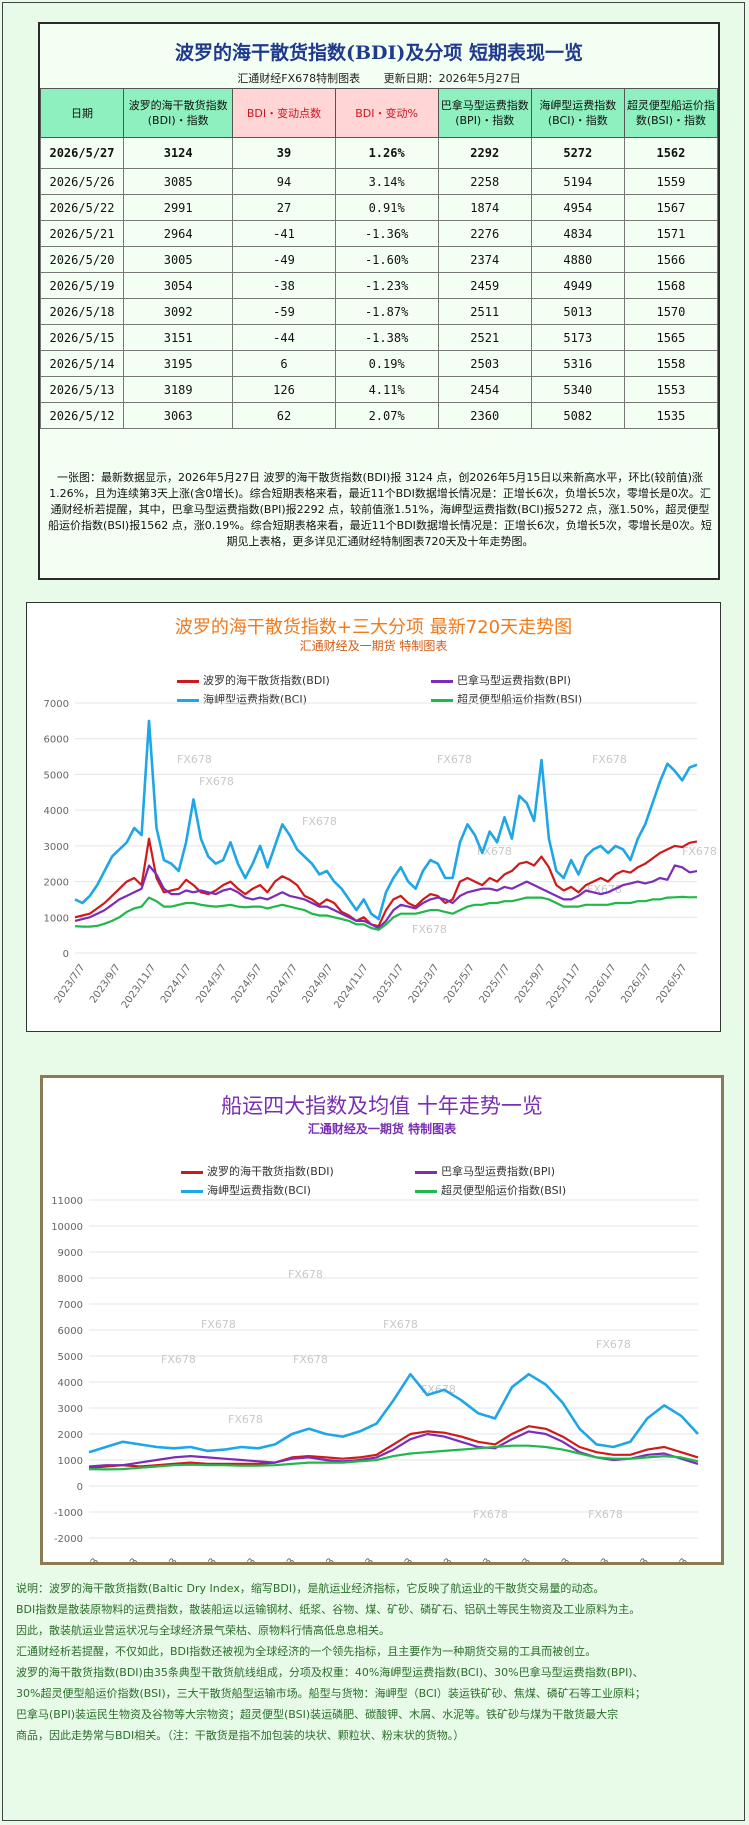 Image resolution: width=749 pixels, height=1825 pixels. I want to click on chart1-x-tick-label: 2023/9/7, so click(105, 983).